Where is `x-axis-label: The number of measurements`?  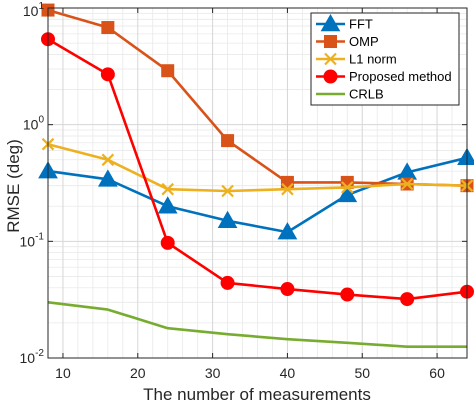
x-axis-label: The number of measurements is located at coordinates (257, 394).